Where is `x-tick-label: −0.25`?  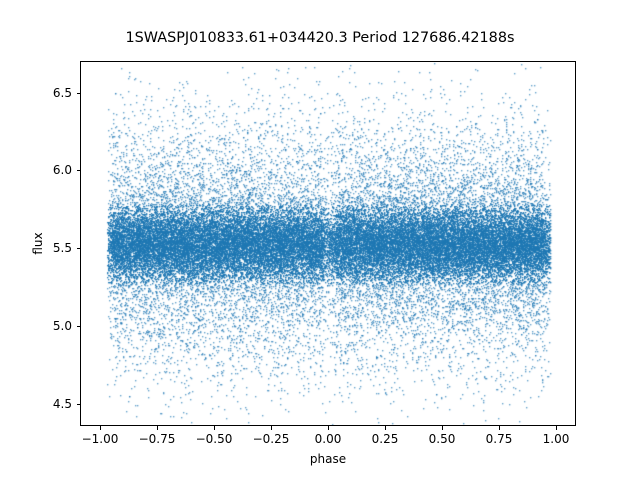
x-tick-label: −0.25 is located at coordinates (271, 439).